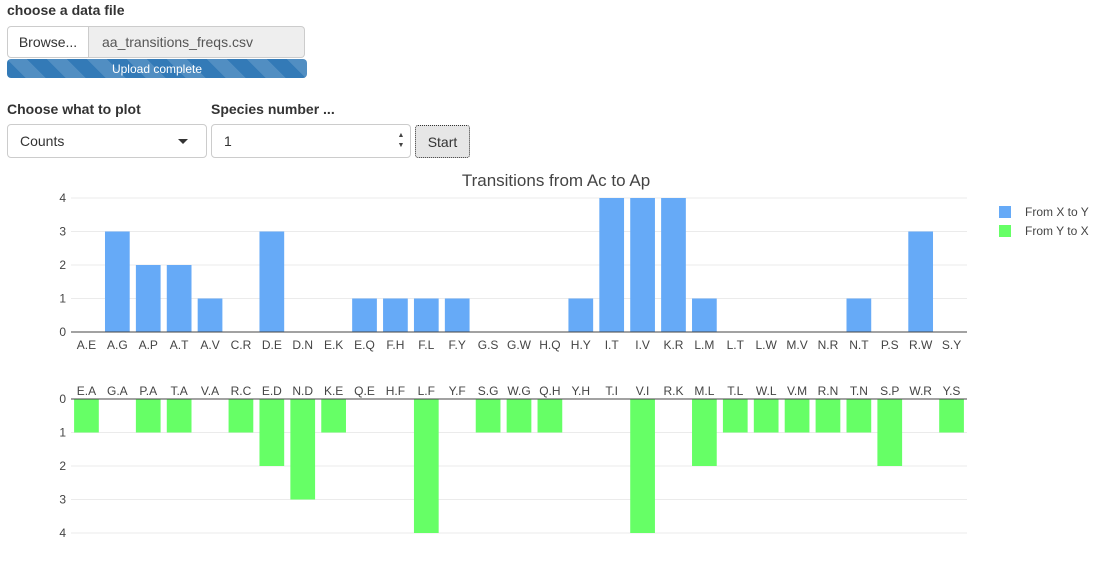  What do you see at coordinates (612, 345) in the screenshot?
I see `top-x-tick-label: I.T` at bounding box center [612, 345].